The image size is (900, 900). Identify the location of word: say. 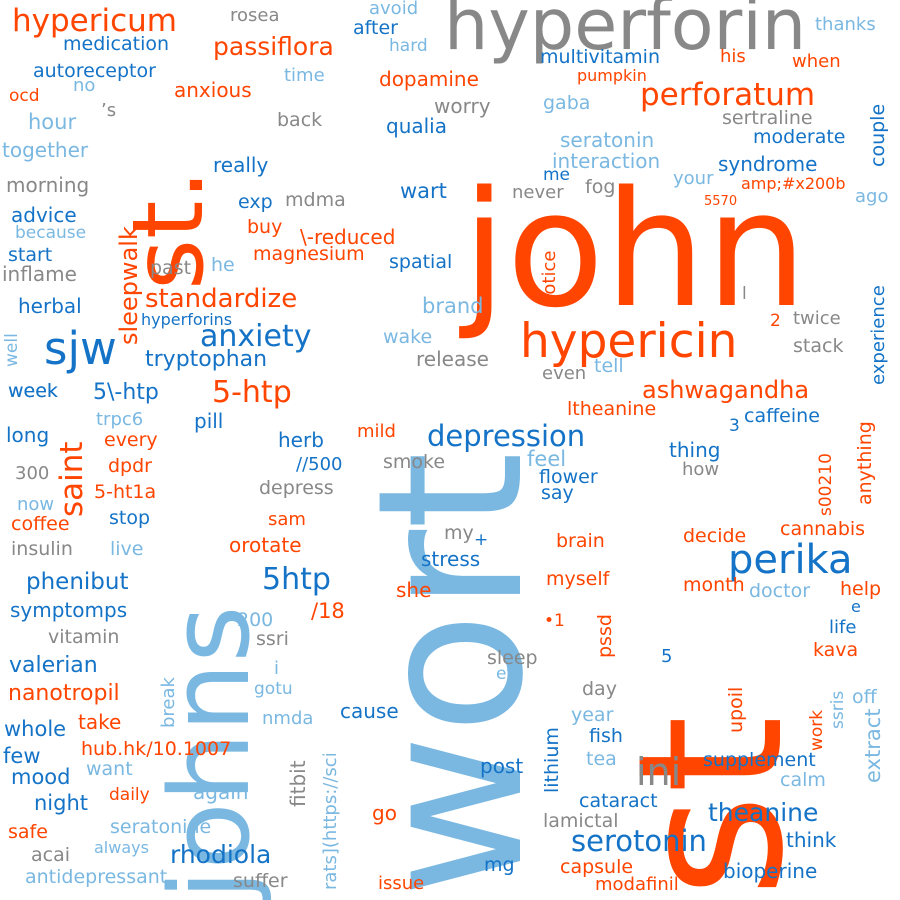
(557, 493).